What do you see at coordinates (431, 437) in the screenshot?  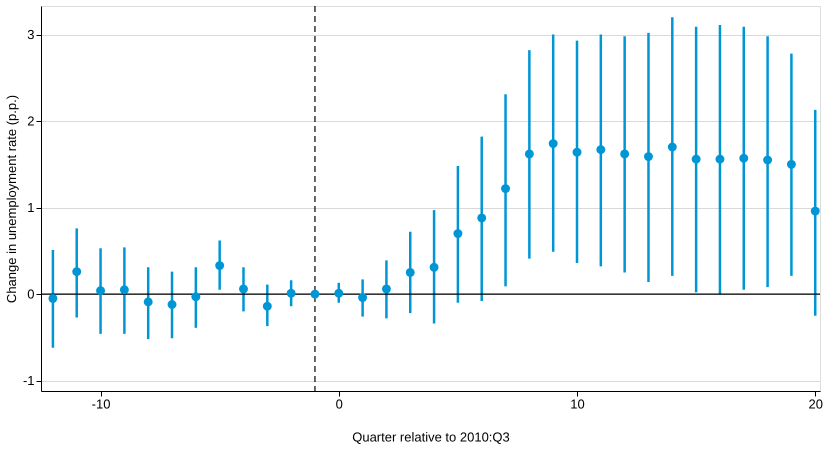 I see `x-axis-title: Quarter relative to 2010:Q3` at bounding box center [431, 437].